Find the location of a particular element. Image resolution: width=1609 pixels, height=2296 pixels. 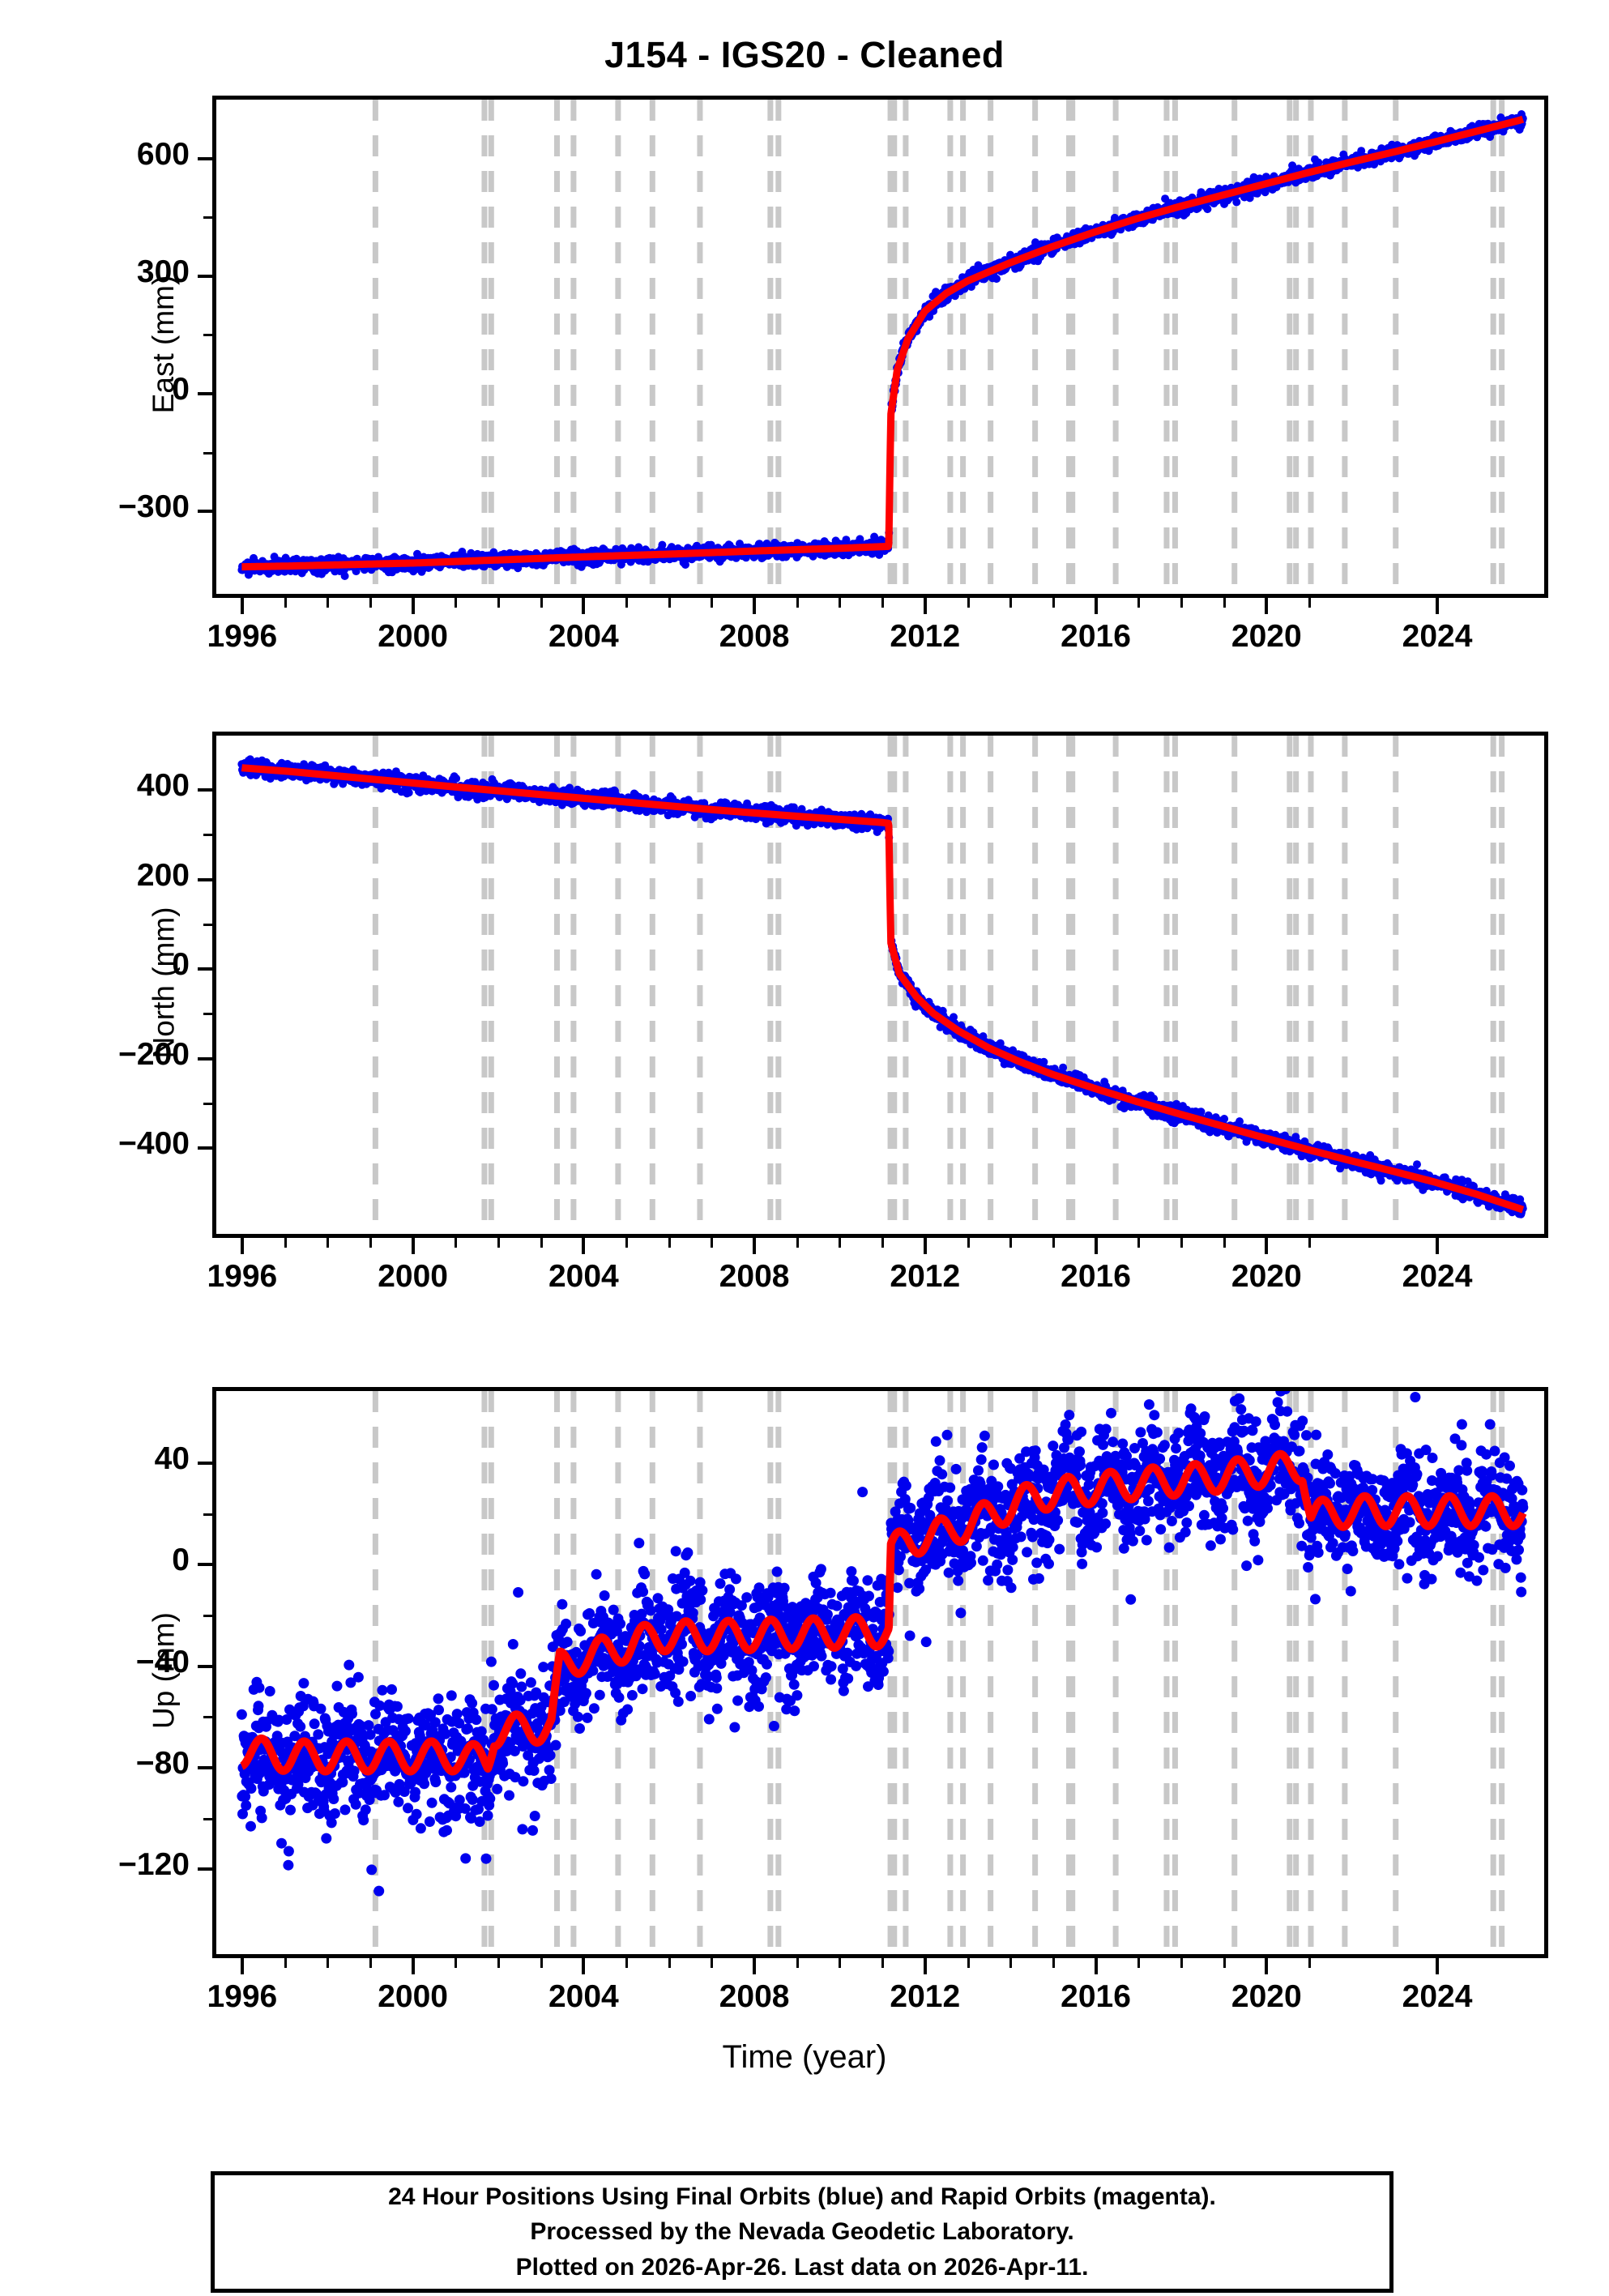

y-axis-title-up: Up (mm) is located at coordinates (163, 1670).